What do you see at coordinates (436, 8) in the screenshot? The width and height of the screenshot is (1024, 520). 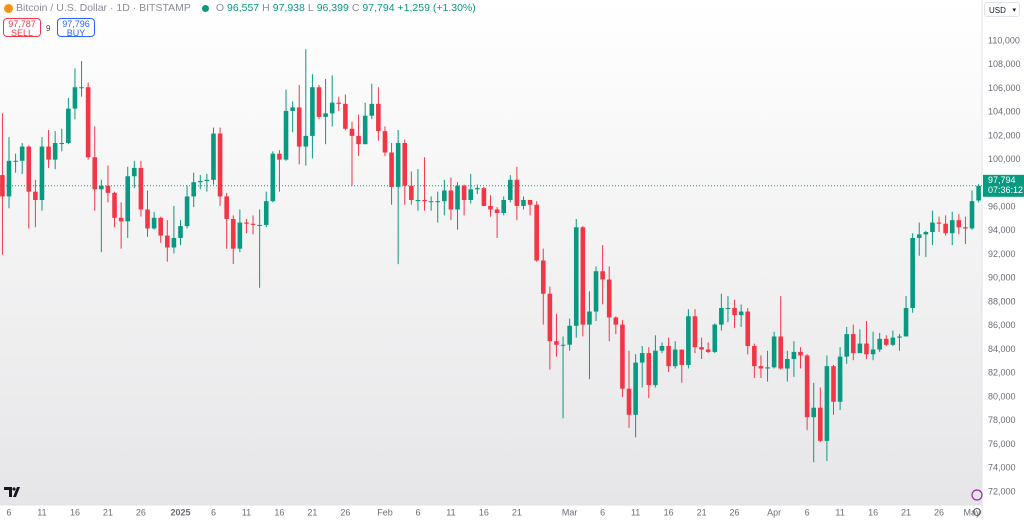 I see `change: +1,259 (+1.30%)` at bounding box center [436, 8].